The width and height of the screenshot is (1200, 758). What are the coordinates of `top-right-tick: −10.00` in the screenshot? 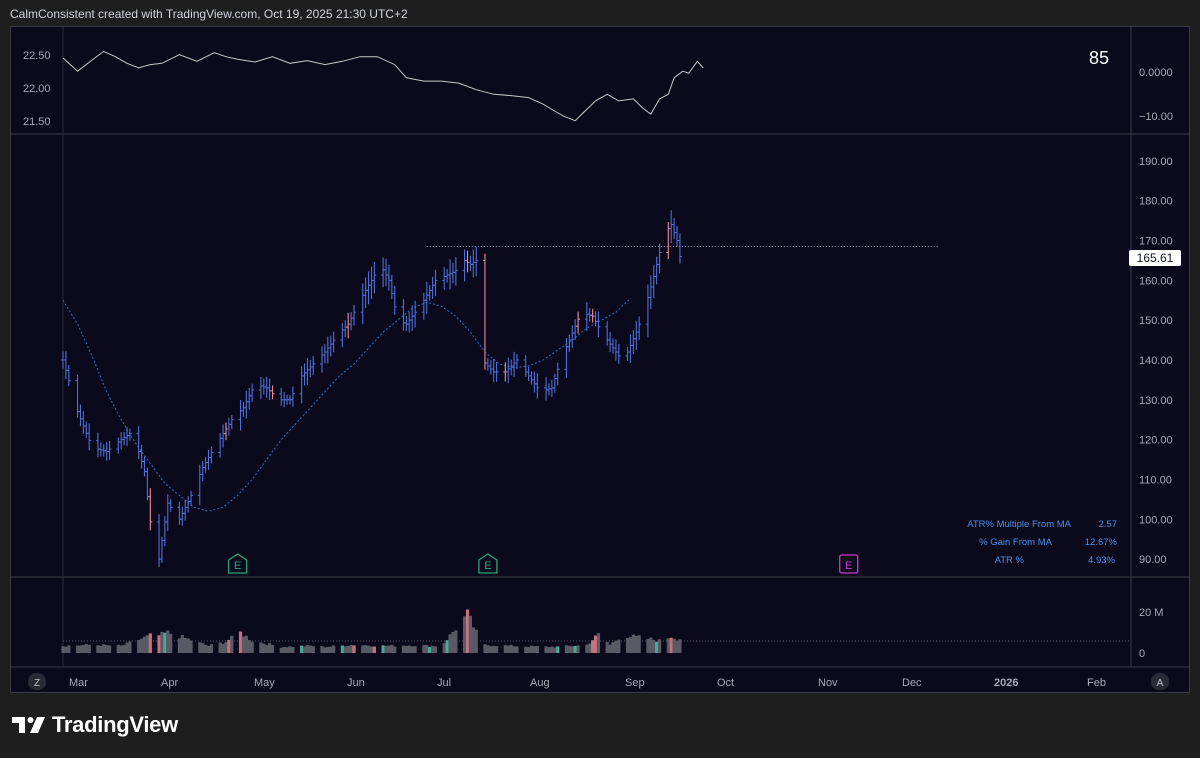 It's located at (1156, 117).